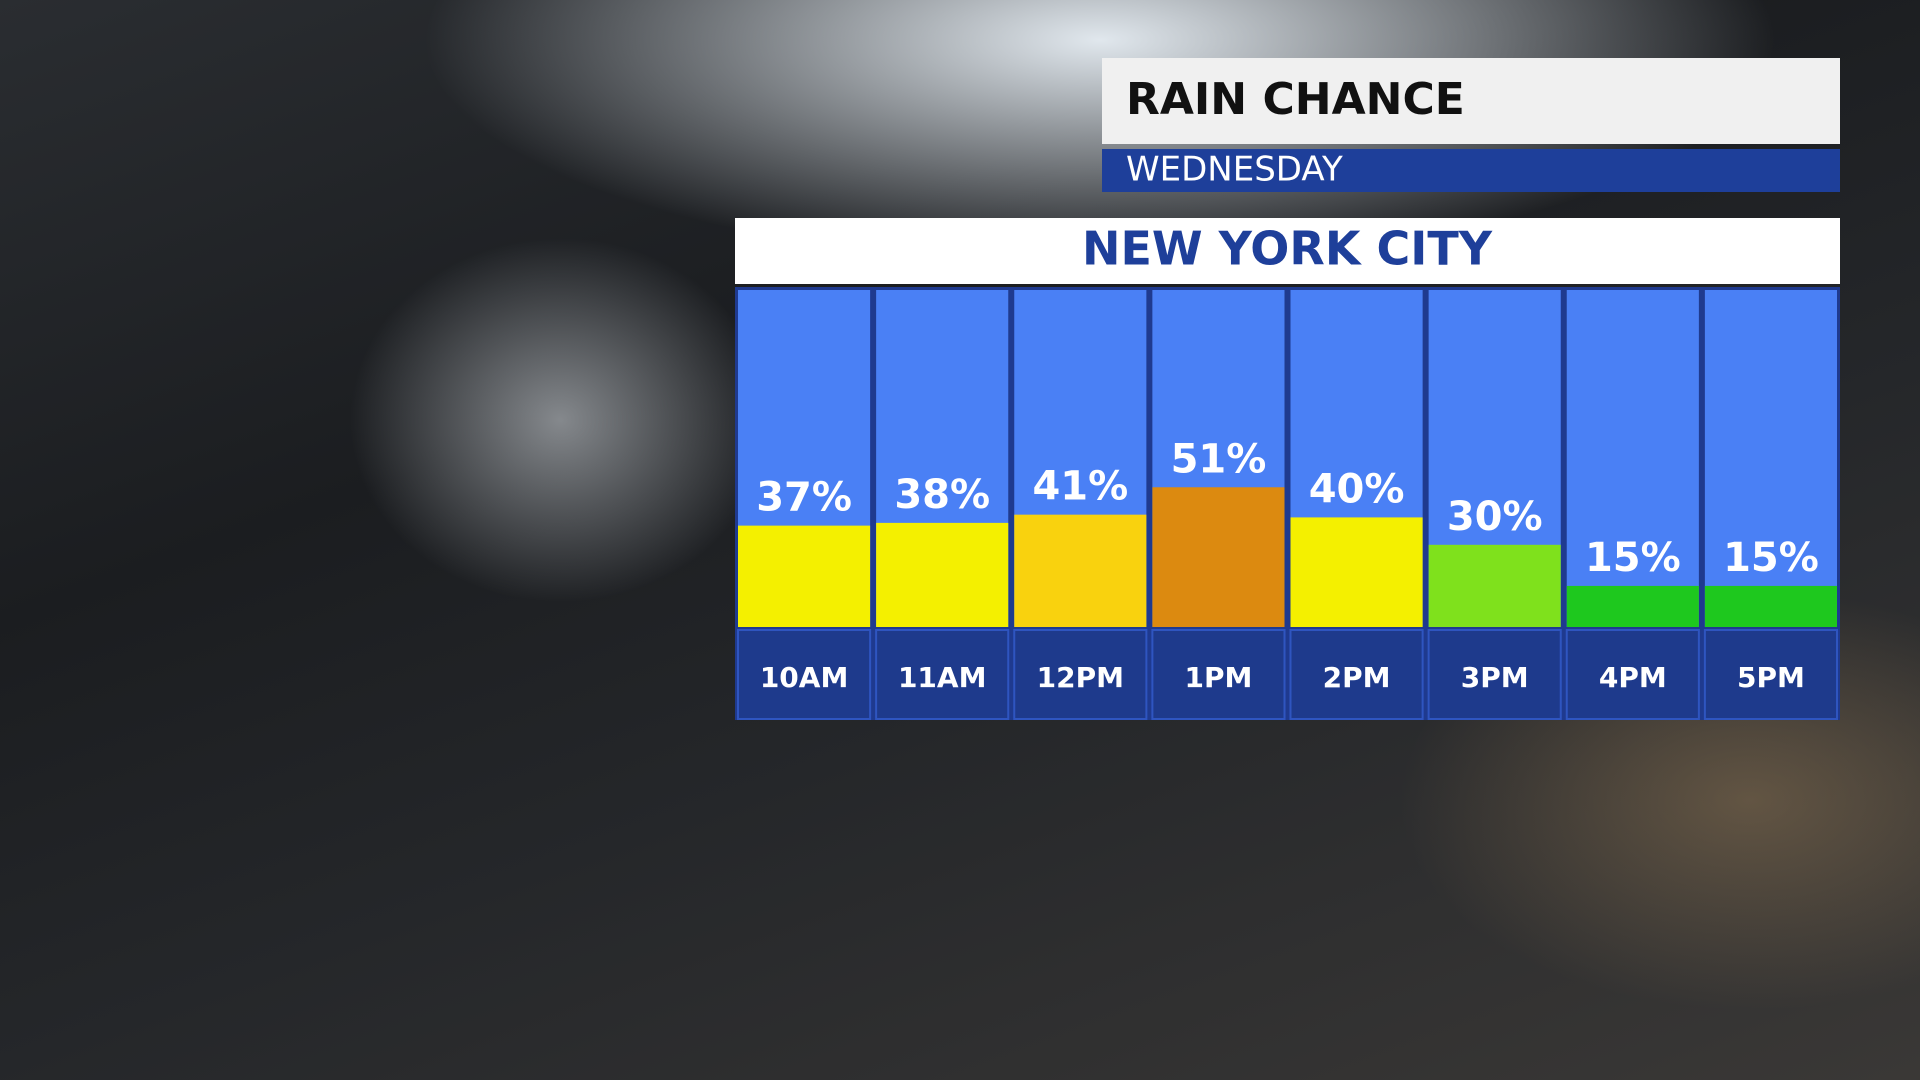  Describe the element at coordinates (942, 495) in the screenshot. I see `value-label: 38%` at that location.